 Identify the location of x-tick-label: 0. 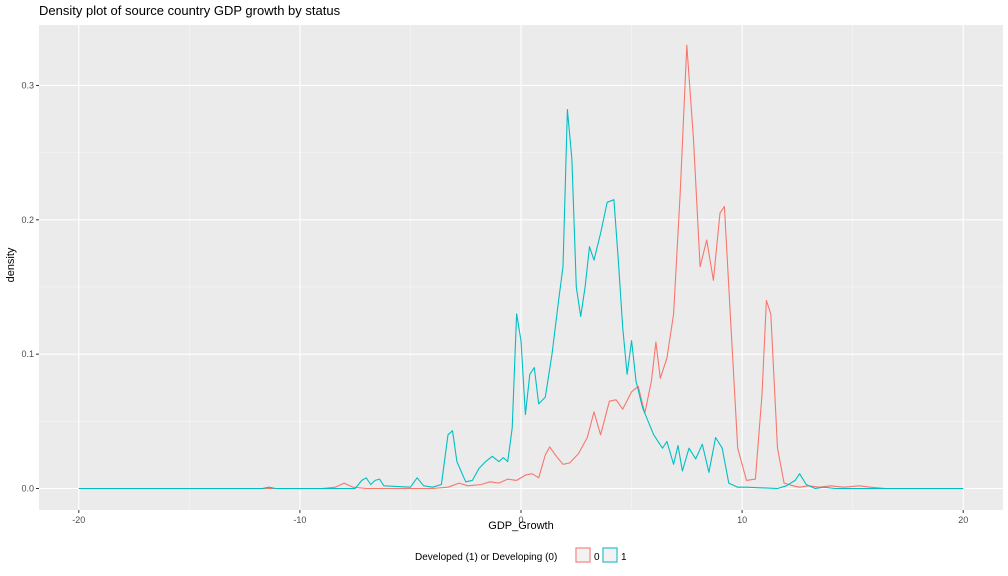
(520, 520).